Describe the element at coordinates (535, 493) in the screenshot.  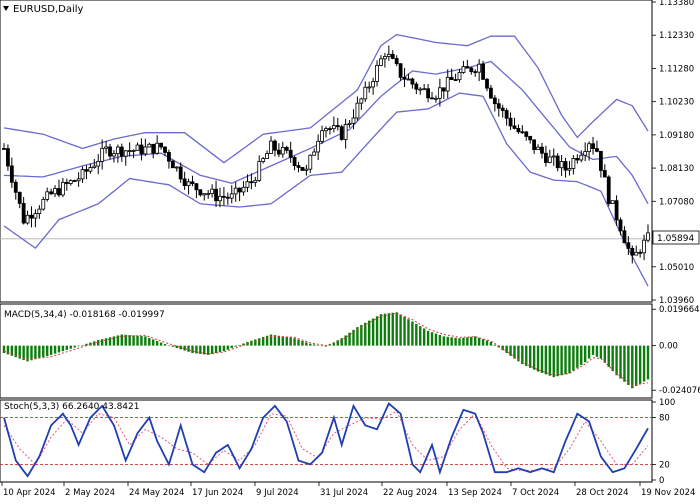
I see `x-tick-label: 7 Oct 2024` at that location.